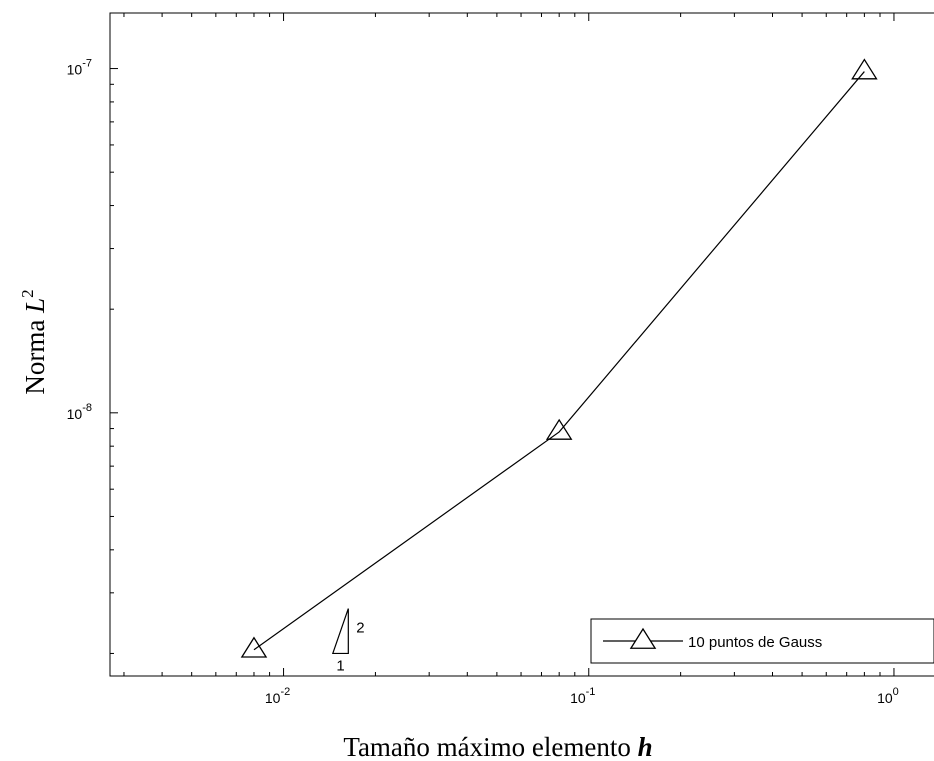 The width and height of the screenshot is (934, 761). Describe the element at coordinates (497, 746) in the screenshot. I see `x-axis-title: Tamaño máximo elemento h` at that location.